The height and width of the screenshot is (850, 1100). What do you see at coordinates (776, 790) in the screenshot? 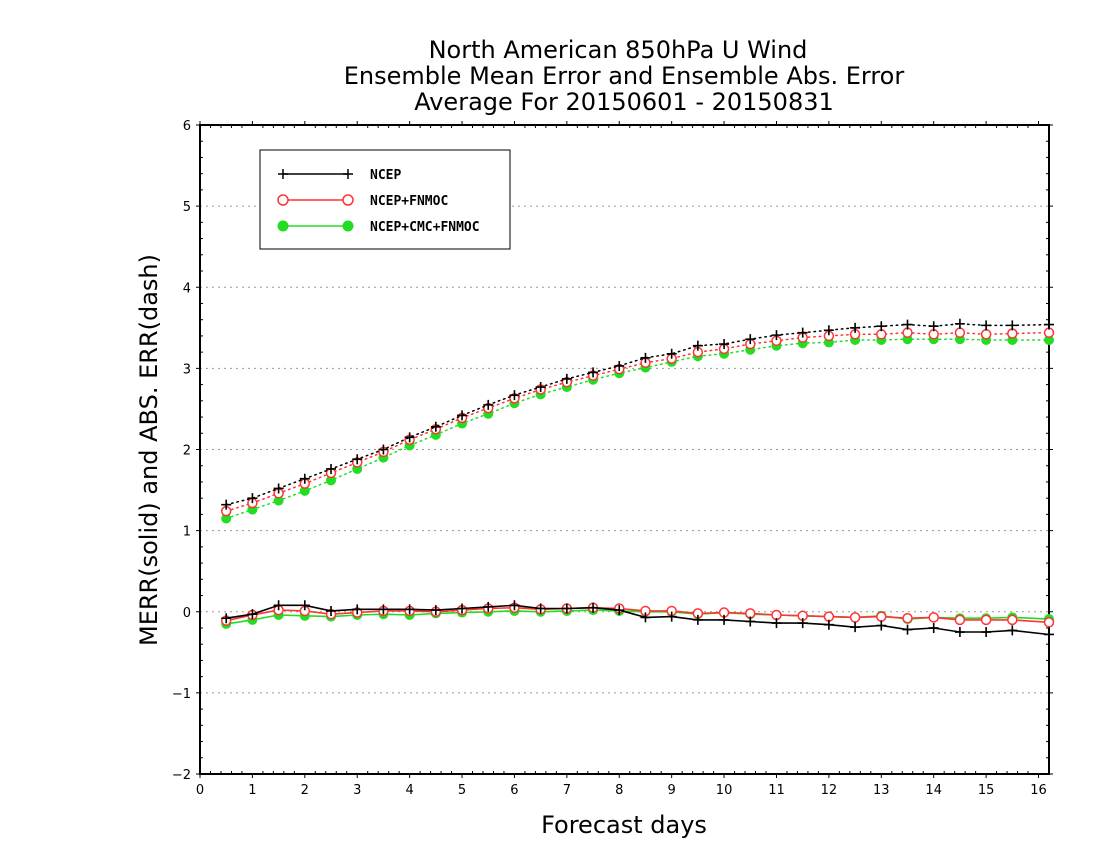
I see `x-tick-label: 11` at bounding box center [776, 790].